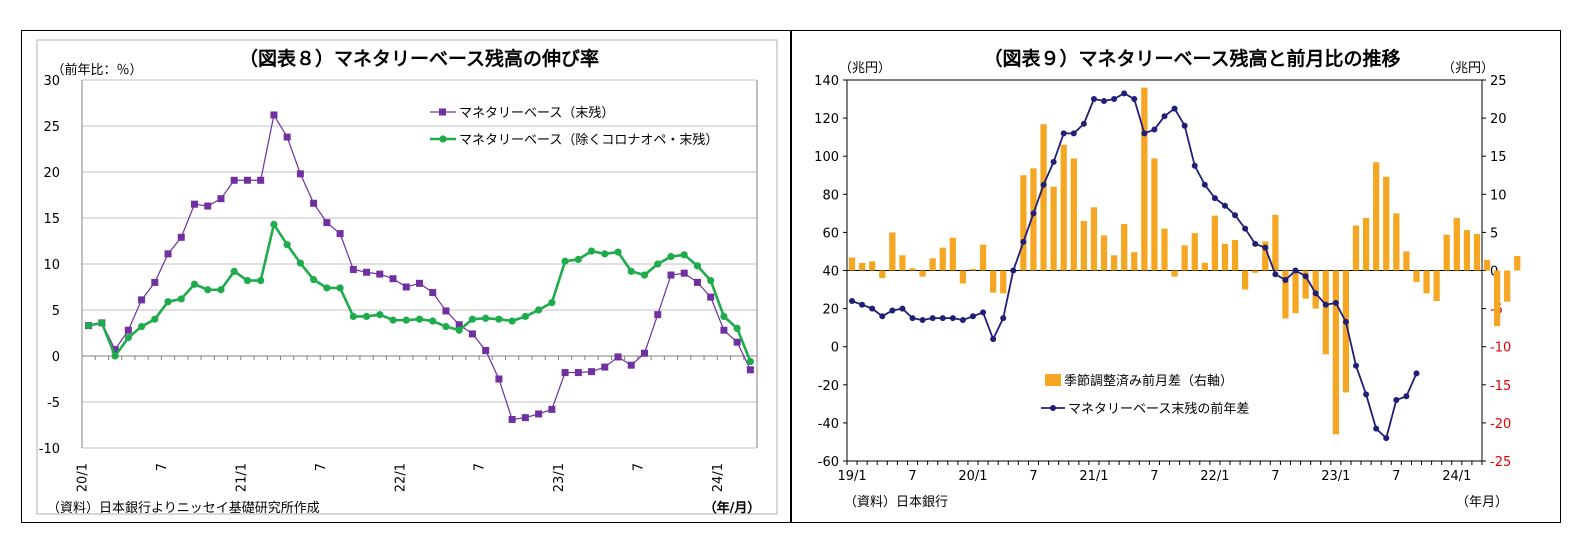  What do you see at coordinates (1214, 476) in the screenshot?
I see `chart9-x-tick-label: 22/1` at bounding box center [1214, 476].